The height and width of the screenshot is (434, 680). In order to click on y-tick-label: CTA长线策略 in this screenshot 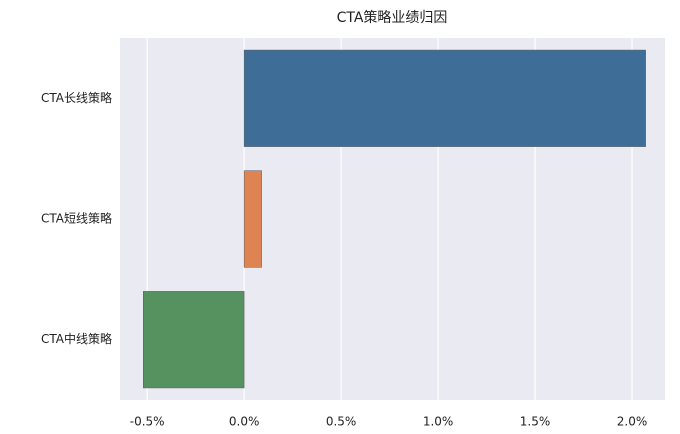, I will do `click(76, 97)`.